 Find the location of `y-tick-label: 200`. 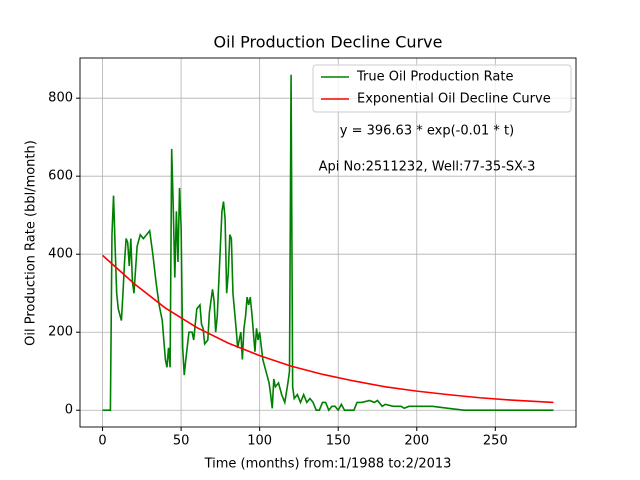

y-tick-label: 200 is located at coordinates (60, 332).